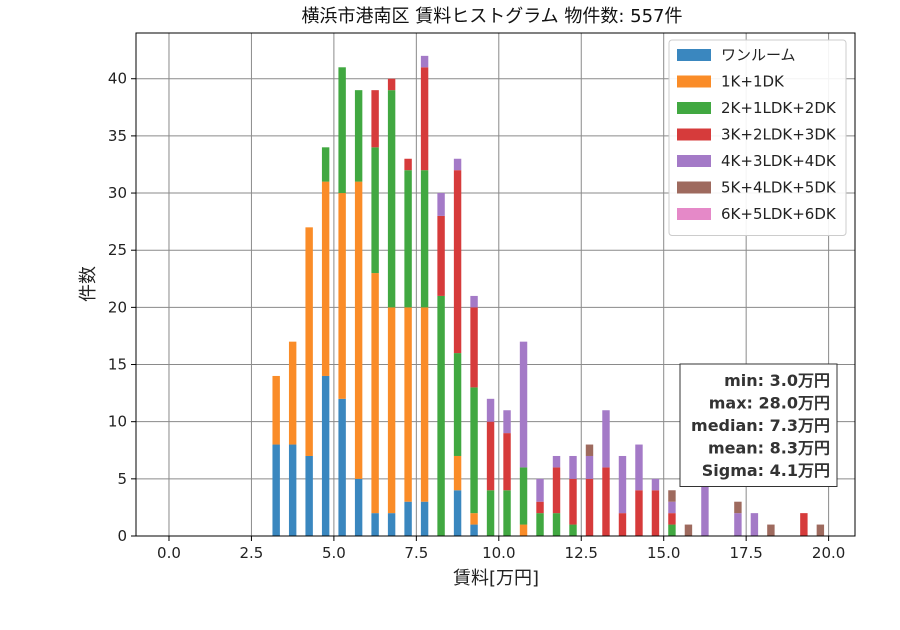  Describe the element at coordinates (779, 214) in the screenshot. I see `legend-label: 6K+5LDK+6DK` at that location.